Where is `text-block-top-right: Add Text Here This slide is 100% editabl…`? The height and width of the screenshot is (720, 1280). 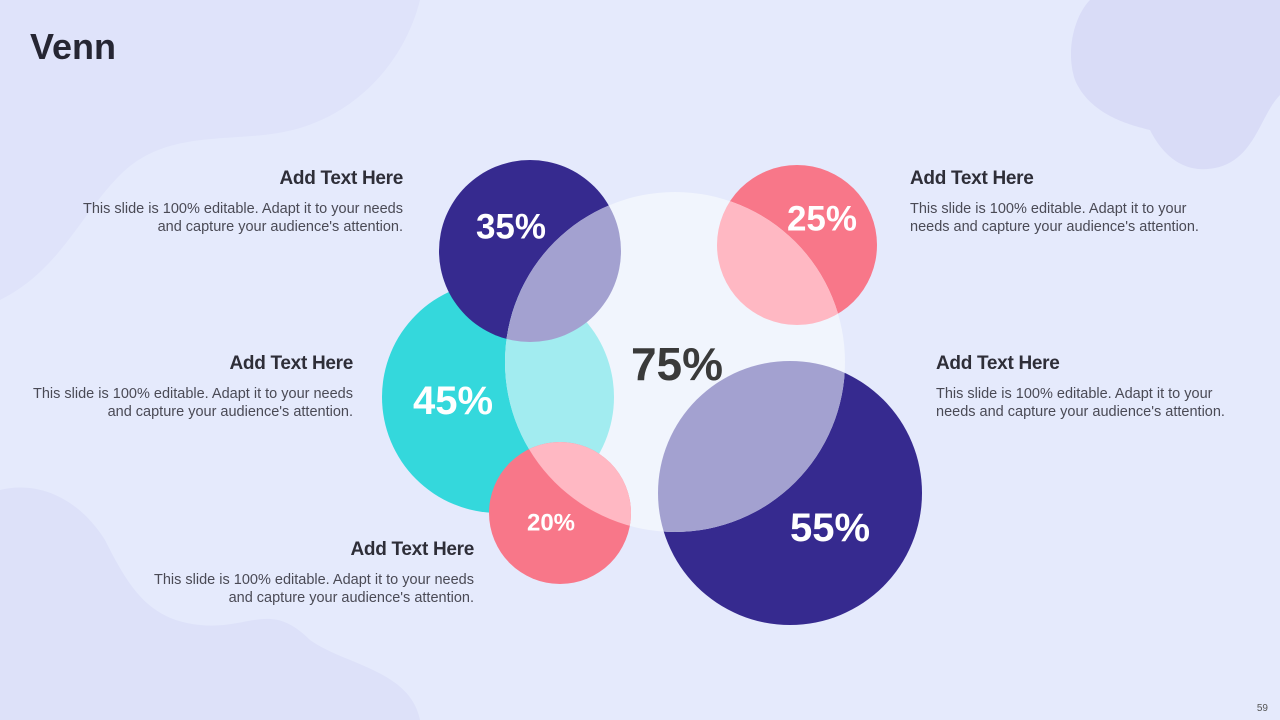
text-block-top-right: Add Text Here This slide is 100% editabl… is located at coordinates (1060, 202).